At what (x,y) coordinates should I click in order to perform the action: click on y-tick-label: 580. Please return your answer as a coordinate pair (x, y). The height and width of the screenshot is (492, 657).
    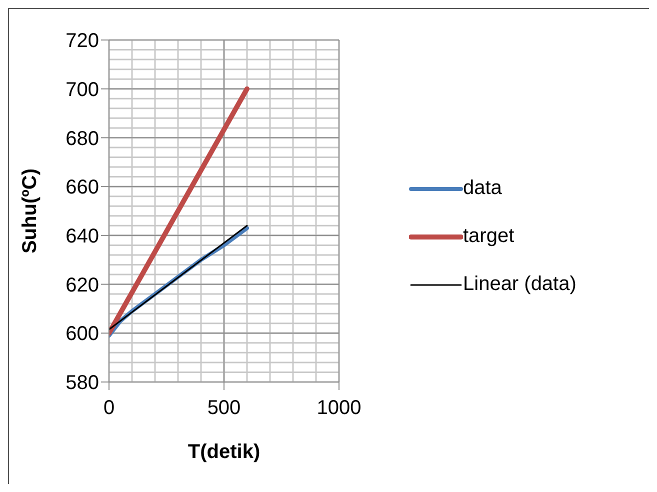
    Looking at the image, I should click on (82, 383).